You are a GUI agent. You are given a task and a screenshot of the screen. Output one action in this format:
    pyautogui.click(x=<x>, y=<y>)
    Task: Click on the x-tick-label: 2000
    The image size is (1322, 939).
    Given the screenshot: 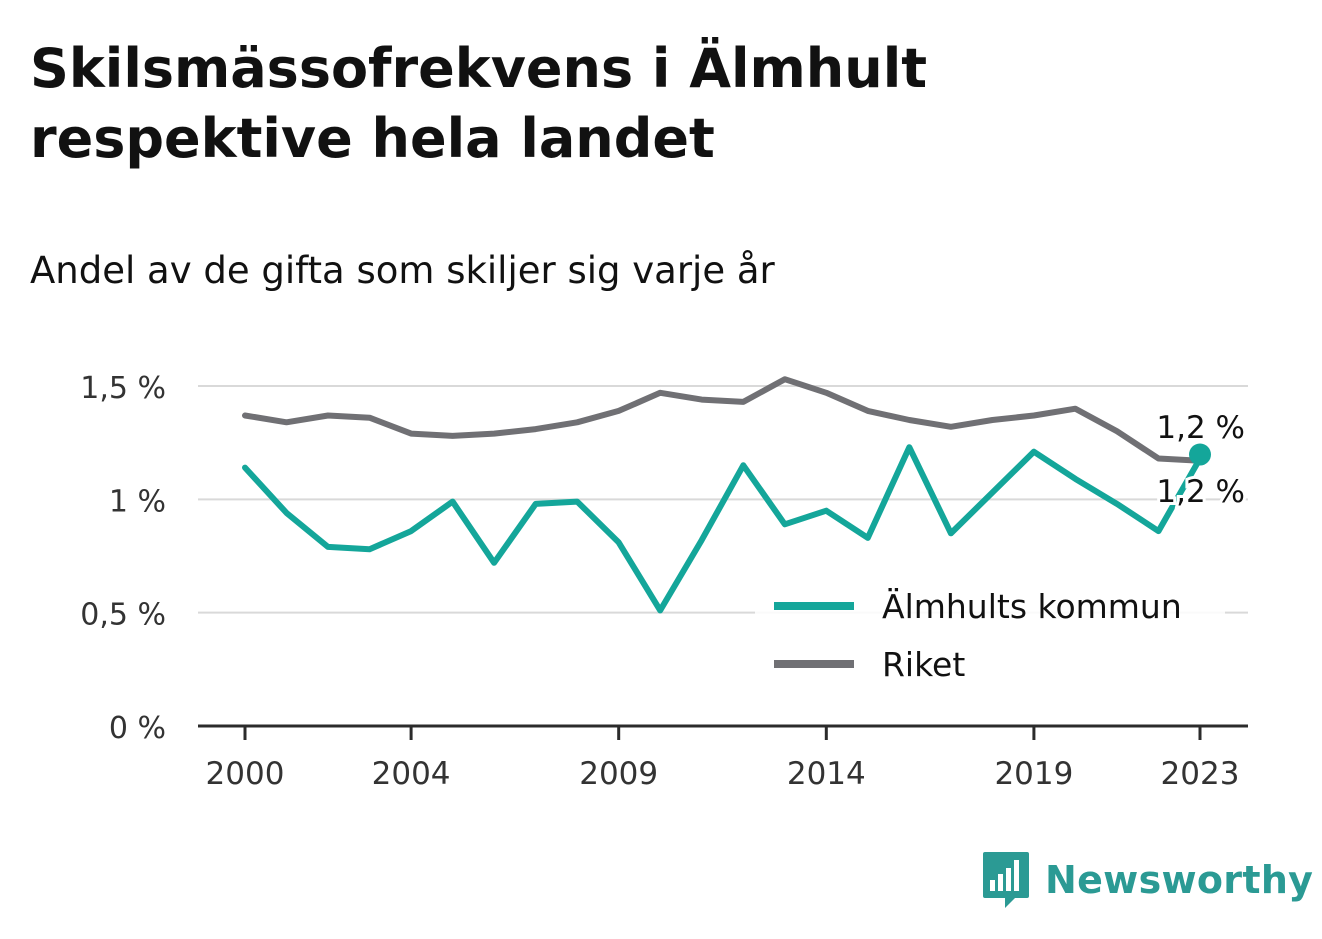 What is the action you would take?
    pyautogui.click(x=245, y=774)
    